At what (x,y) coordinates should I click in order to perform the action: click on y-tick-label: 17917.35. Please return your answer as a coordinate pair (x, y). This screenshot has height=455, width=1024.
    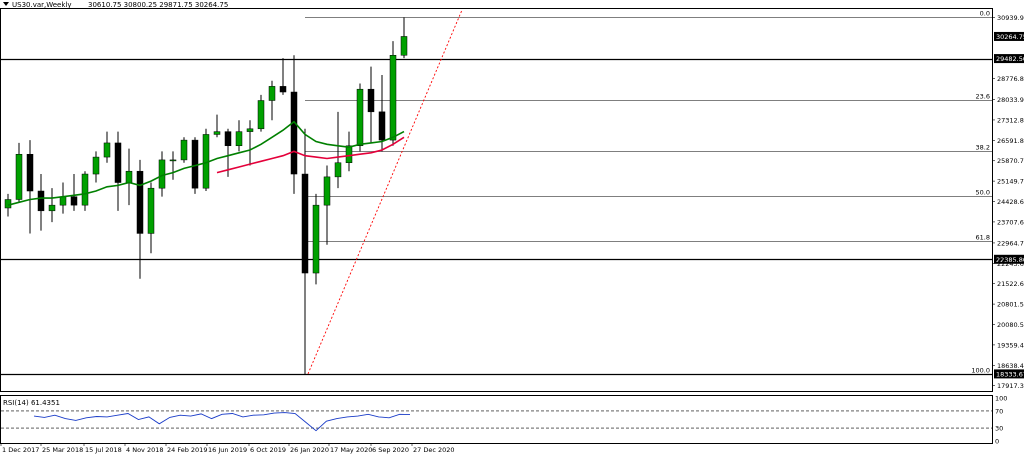
    Looking at the image, I should click on (1010, 386).